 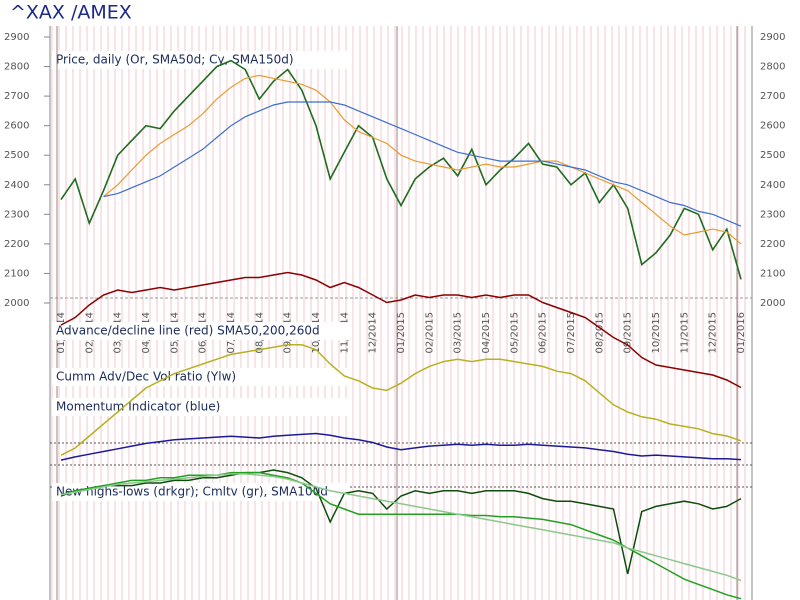 What do you see at coordinates (146, 377) in the screenshot?
I see `panel-label: Cumm Adv/Dec Vol ratio (Ylw)` at bounding box center [146, 377].